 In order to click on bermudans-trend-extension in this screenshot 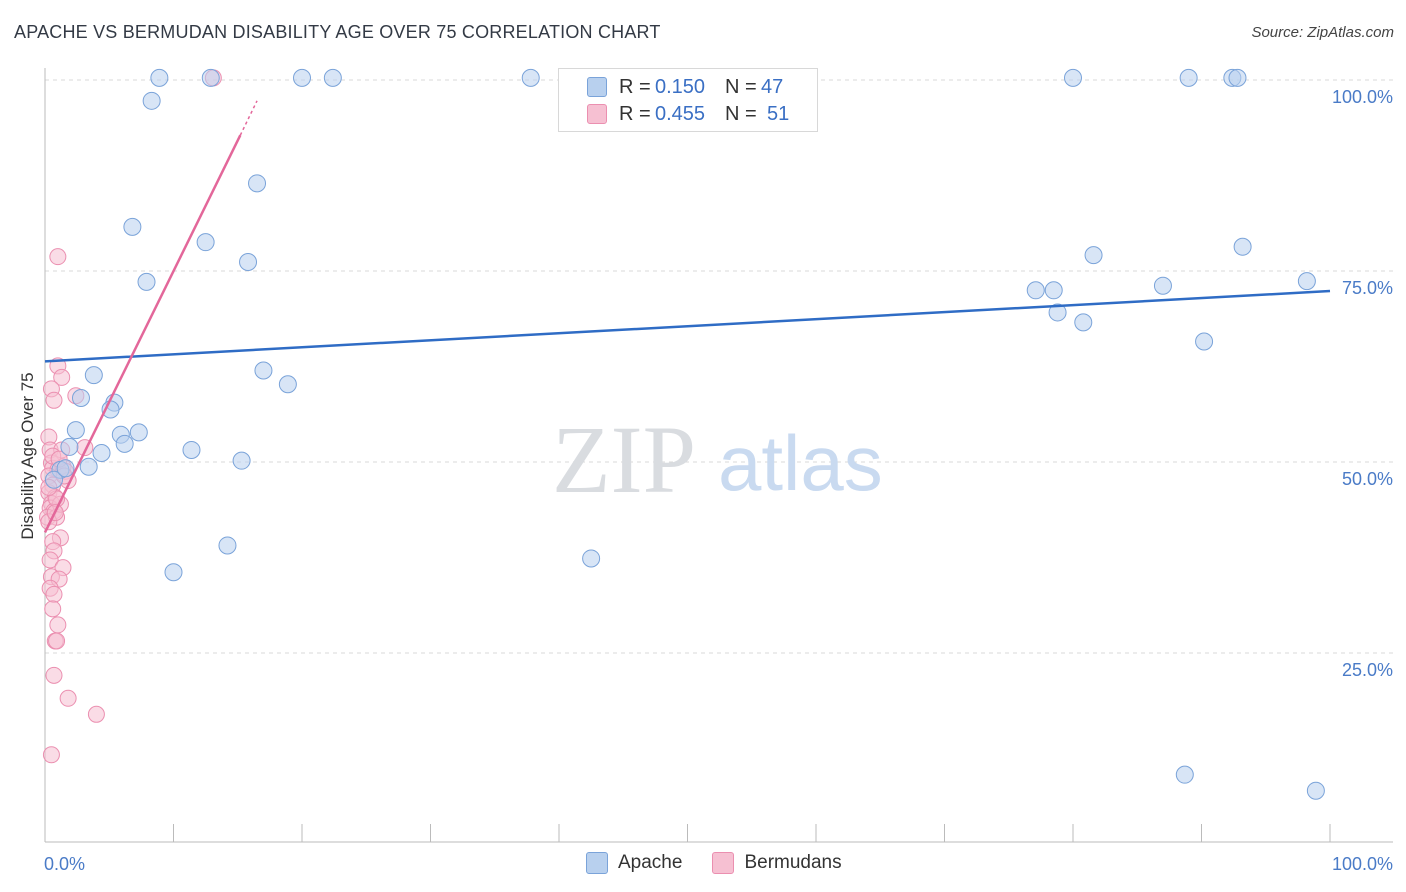, I will do `click(248, 118)`.